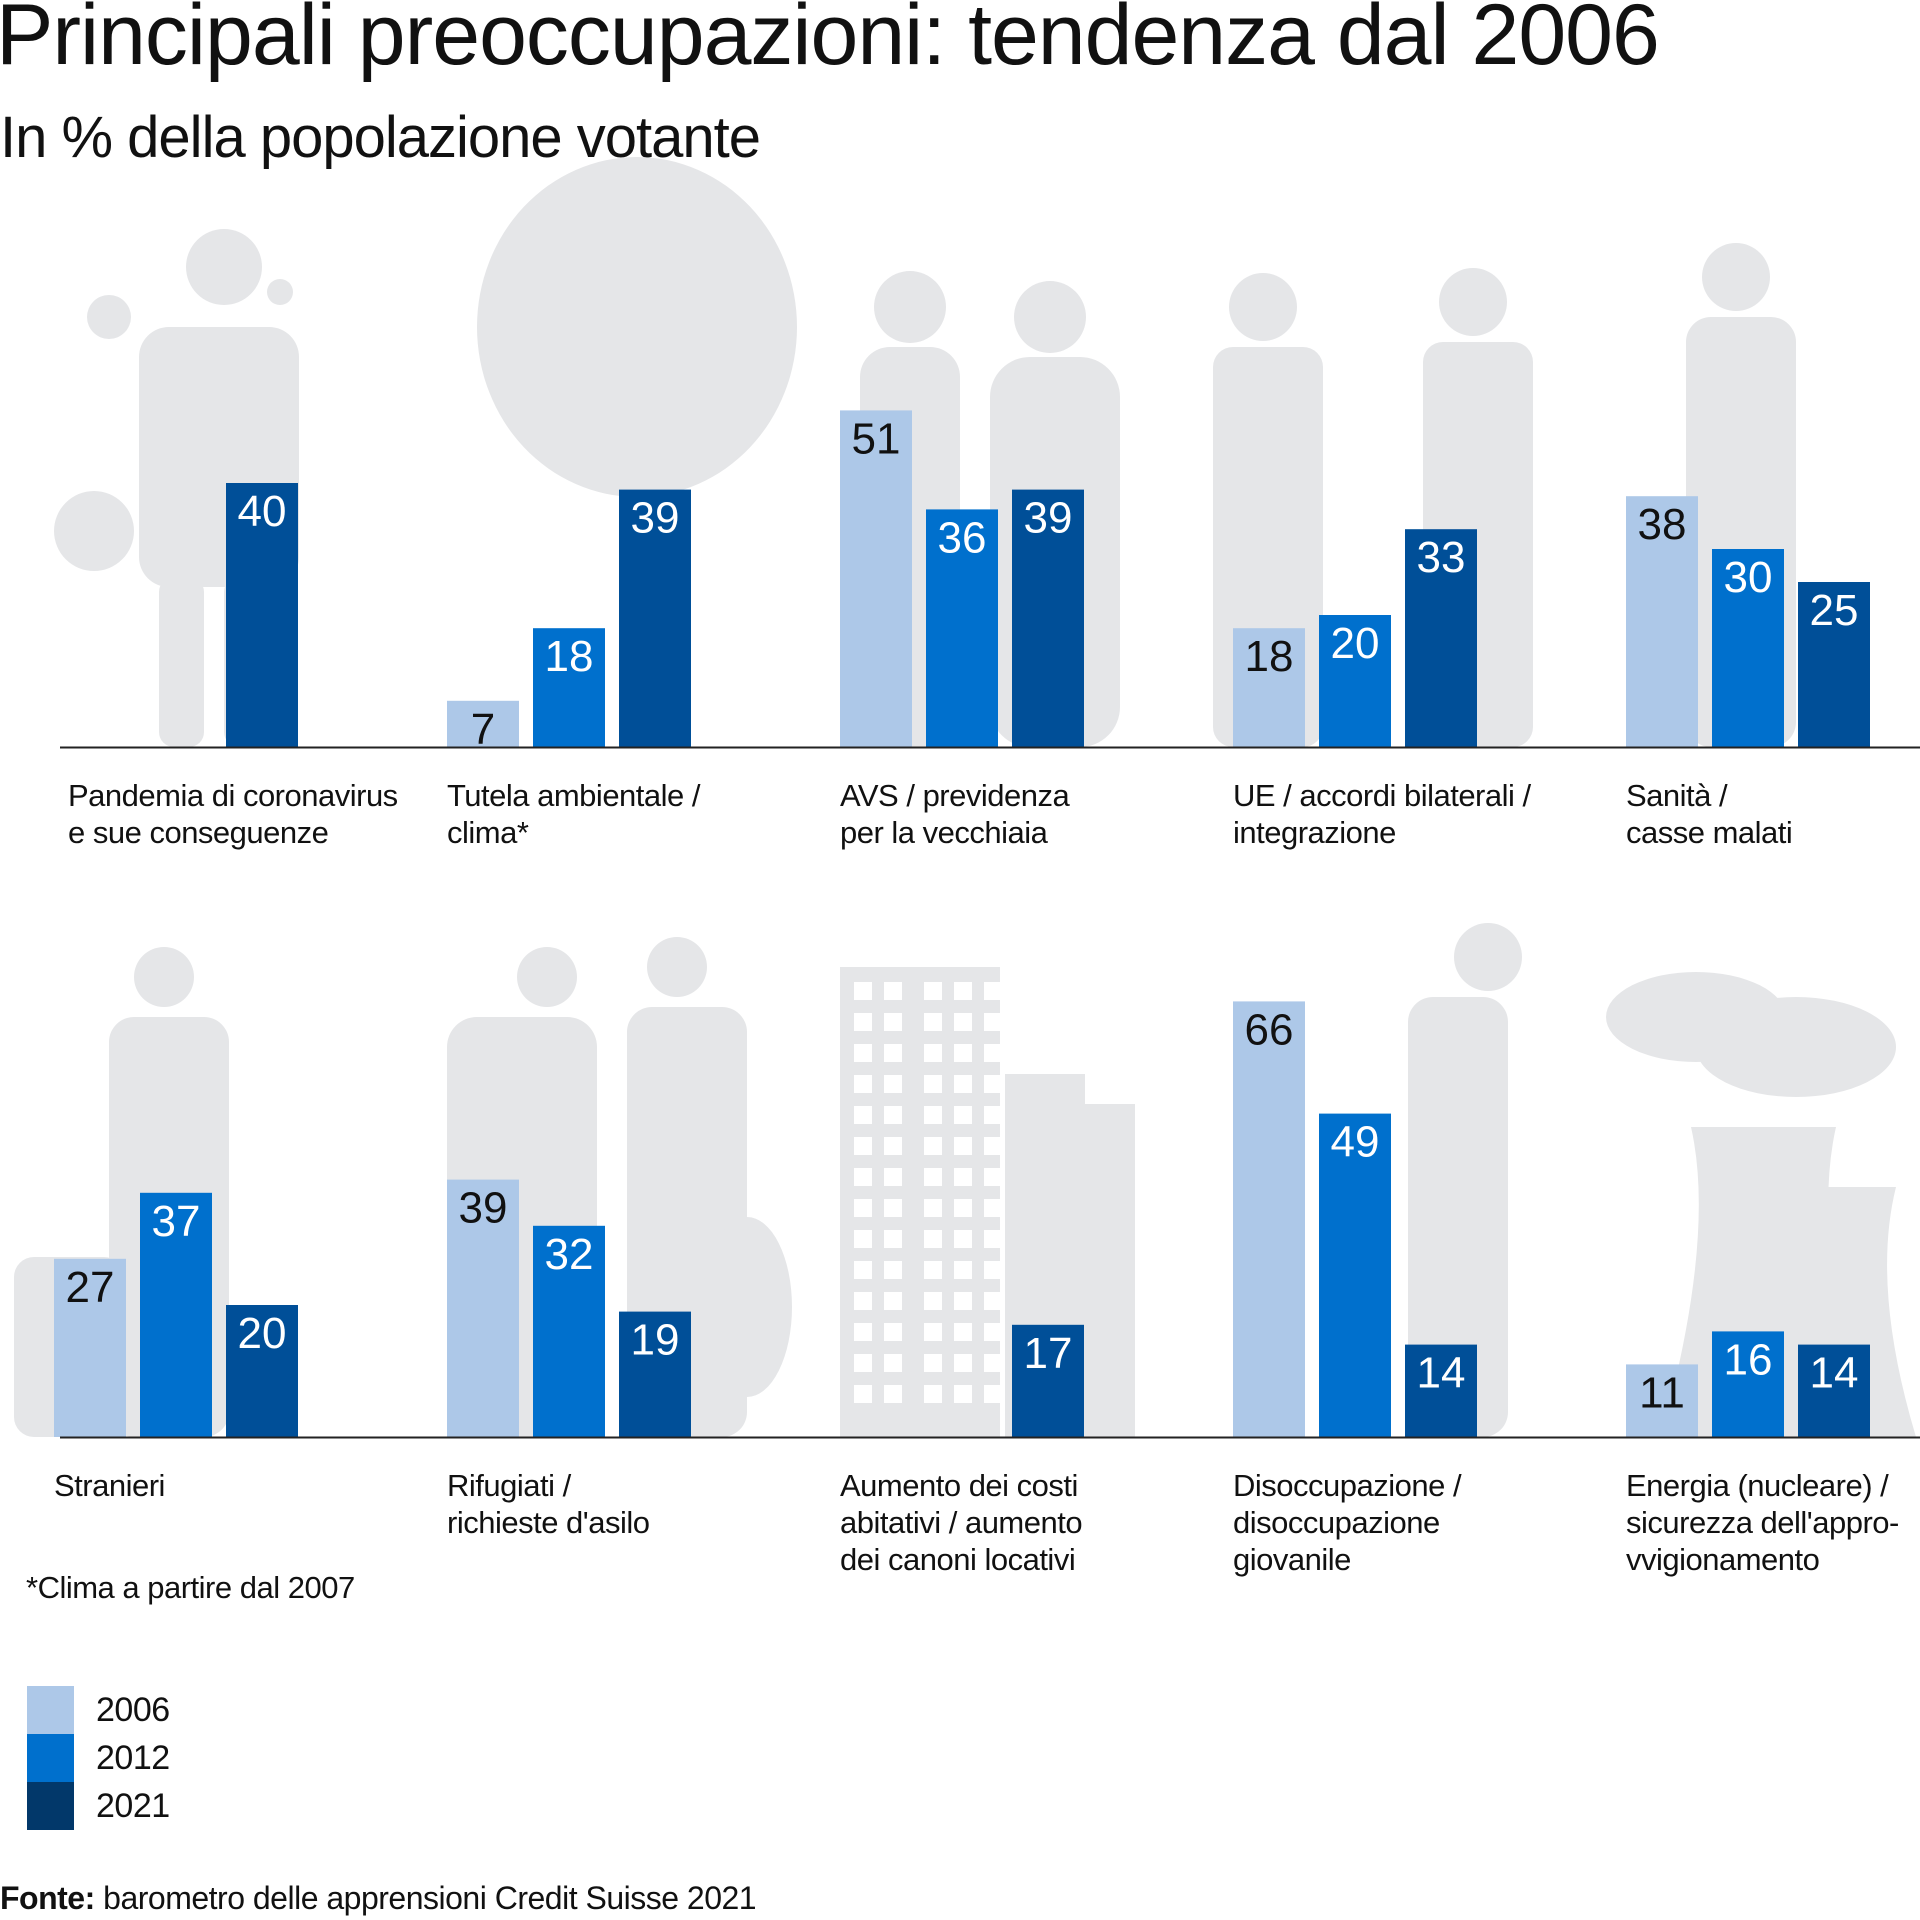  I want to click on bar-value-label: 17, so click(1048, 1353).